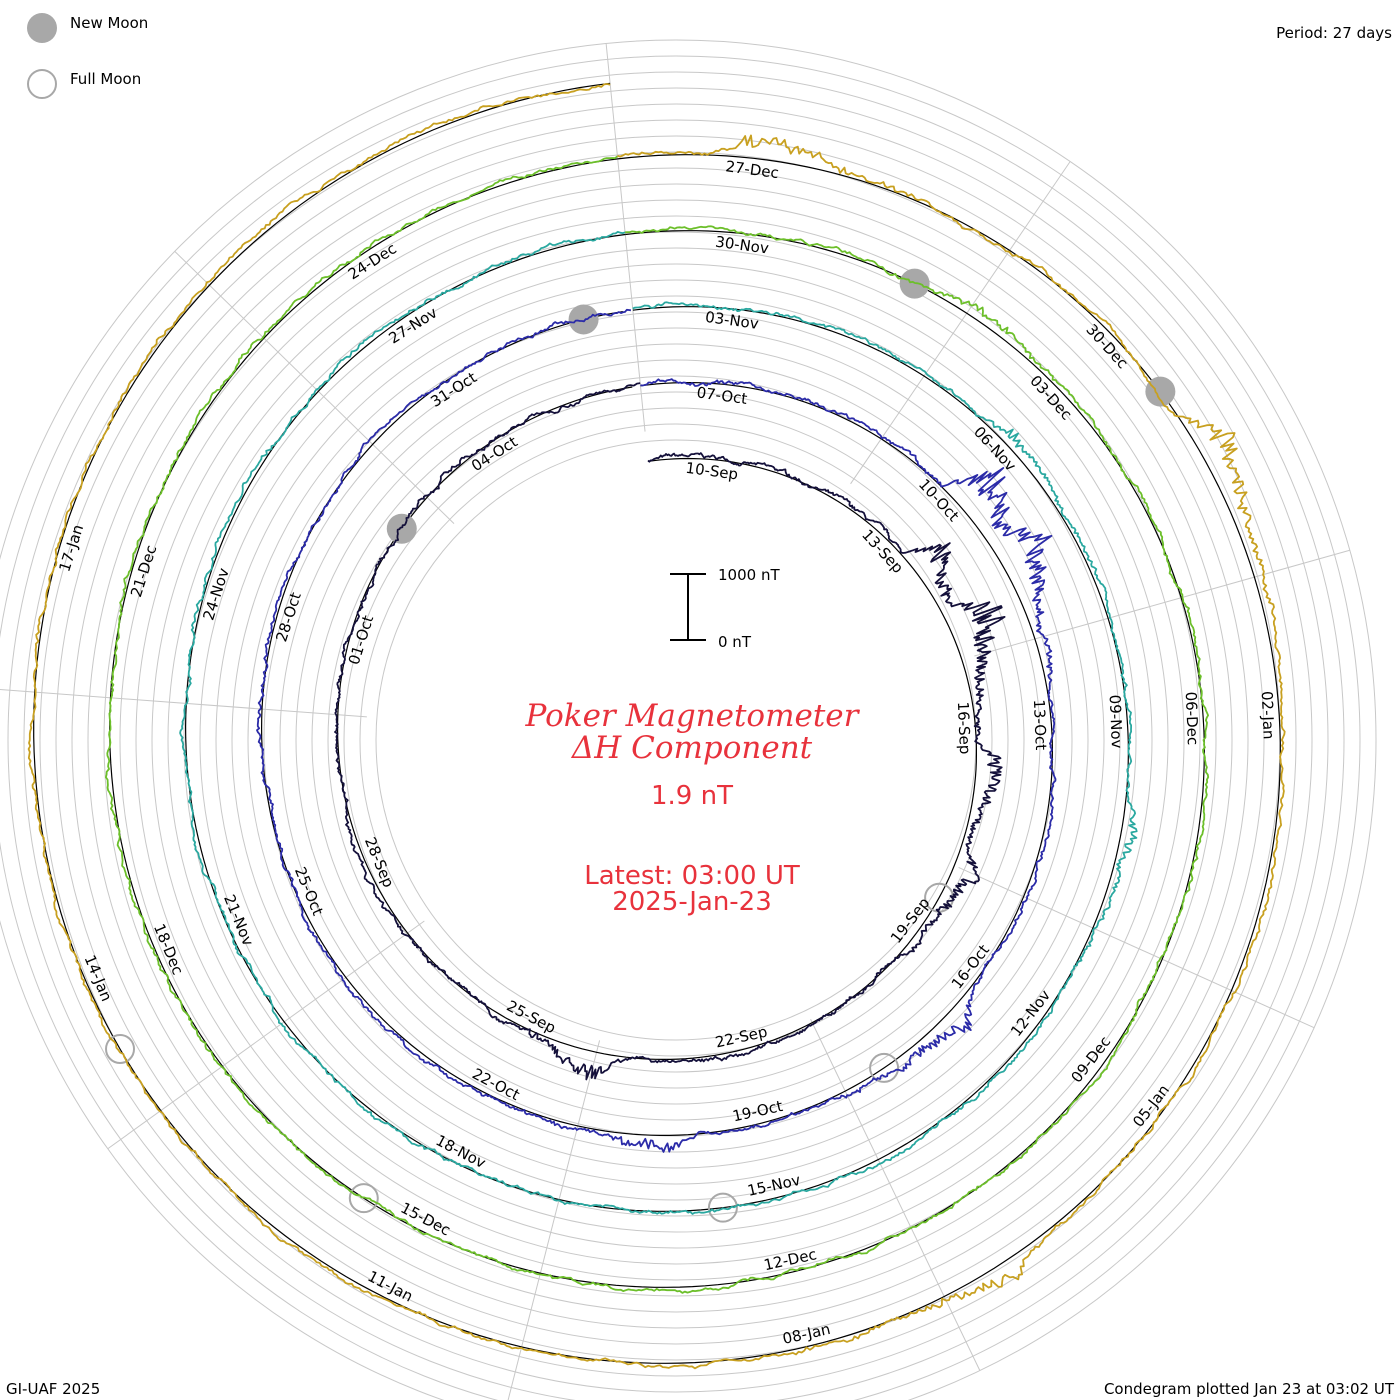 This screenshot has width=1400, height=1400. What do you see at coordinates (749, 575) in the screenshot?
I see `scale-top-label: 1000 nT` at bounding box center [749, 575].